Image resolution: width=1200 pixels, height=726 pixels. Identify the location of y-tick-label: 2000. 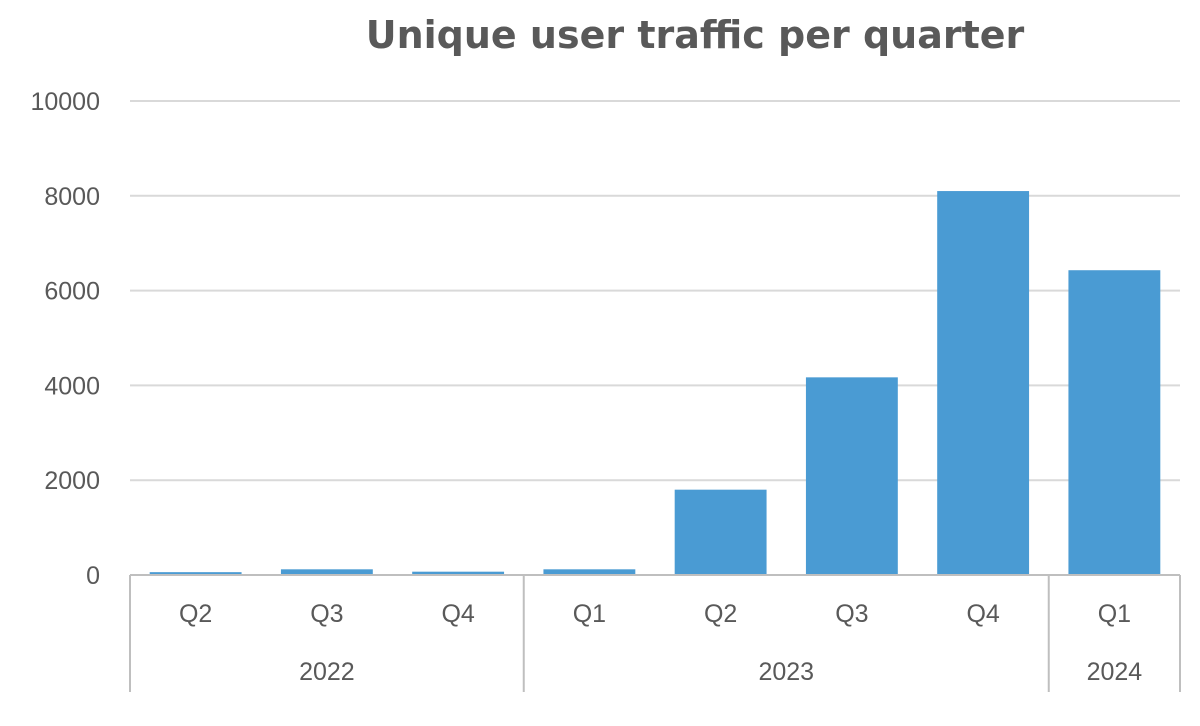
(72, 481).